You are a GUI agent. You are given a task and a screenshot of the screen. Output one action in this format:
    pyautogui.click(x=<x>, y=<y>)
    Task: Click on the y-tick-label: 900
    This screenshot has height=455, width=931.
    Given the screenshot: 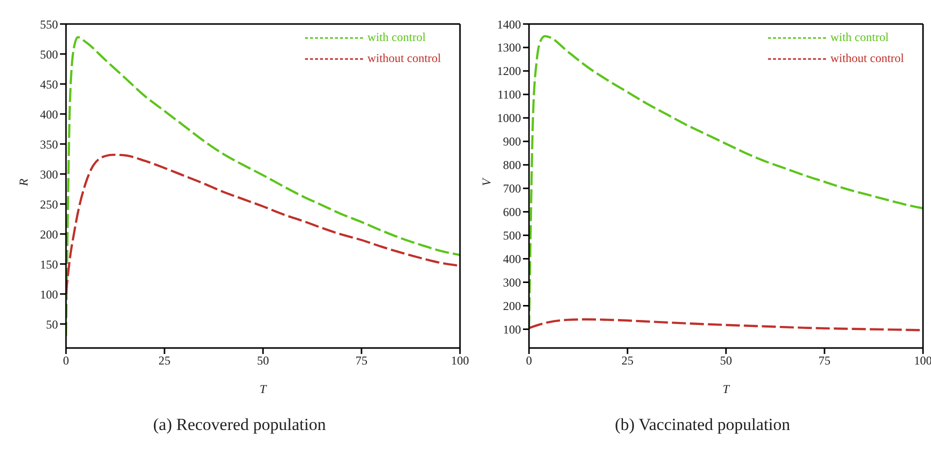 What is the action you would take?
    pyautogui.click(x=512, y=141)
    